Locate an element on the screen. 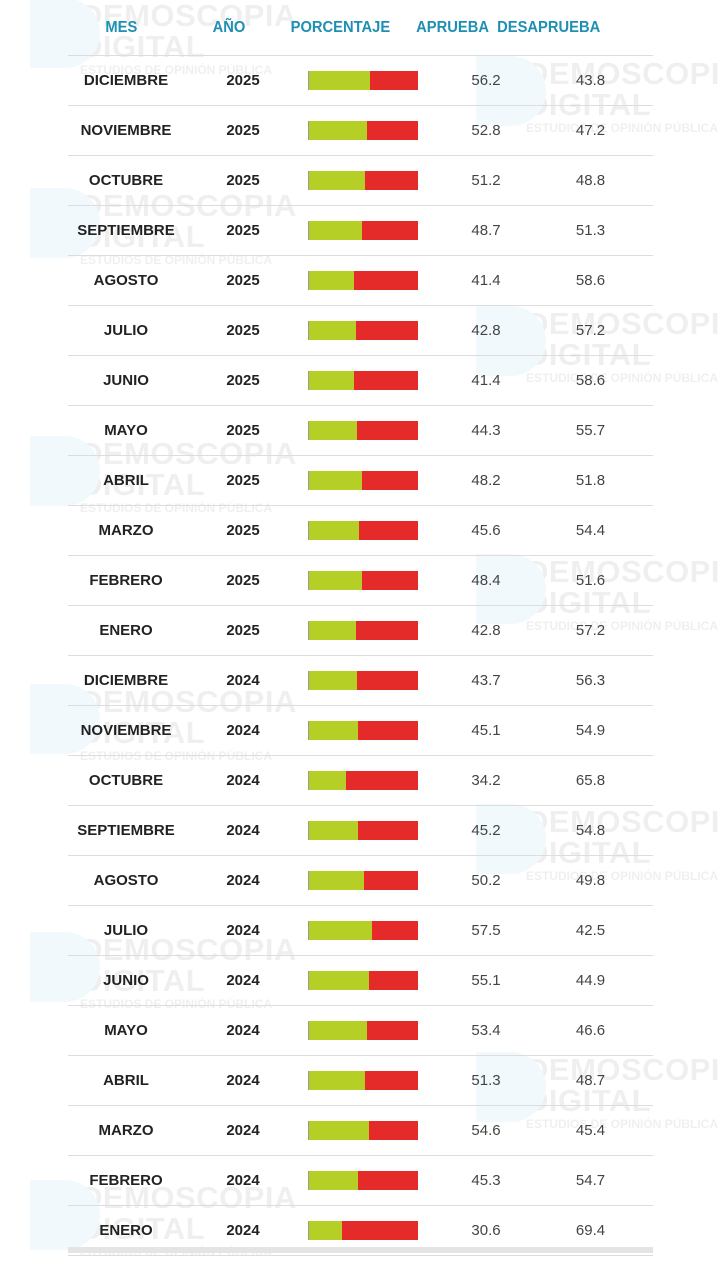  cell-desaprueba: 65.8 is located at coordinates (590, 780).